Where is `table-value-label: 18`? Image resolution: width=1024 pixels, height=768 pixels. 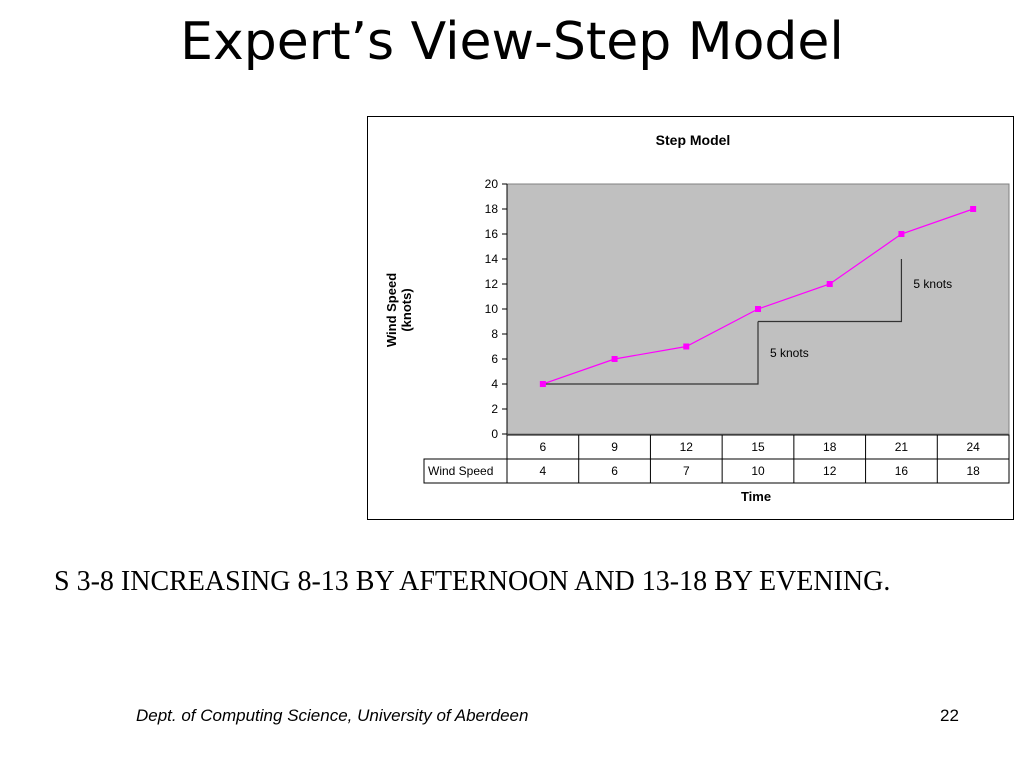
table-value-label: 18 is located at coordinates (973, 471).